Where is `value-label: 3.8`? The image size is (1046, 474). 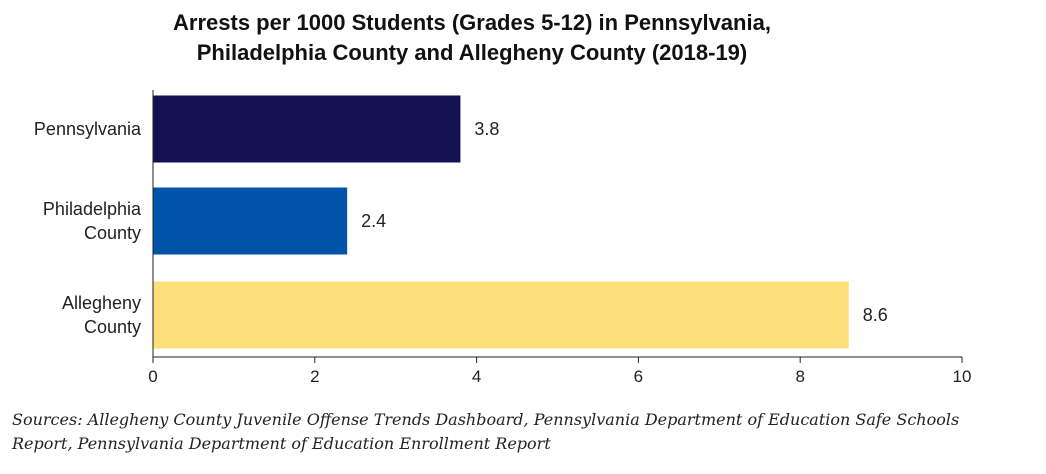
value-label: 3.8 is located at coordinates (486, 129).